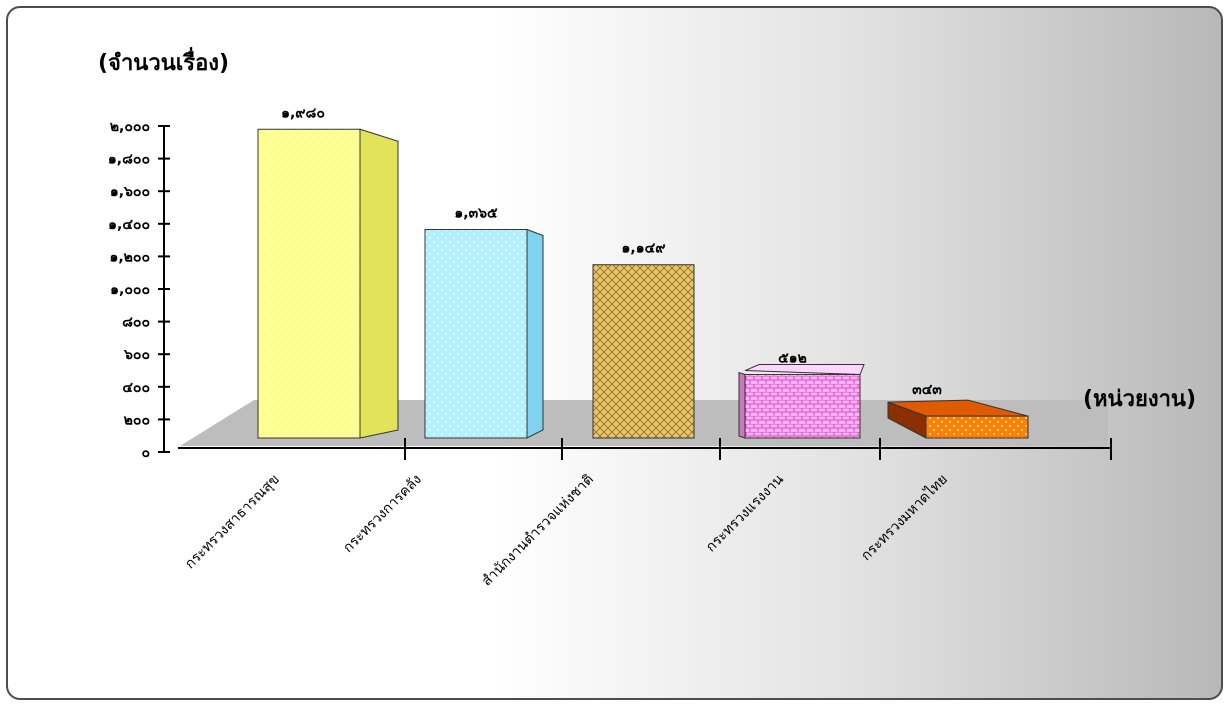 Image resolution: width=1227 pixels, height=704 pixels. I want to click on y-tick-label: ๑,๖๐๐, so click(130, 192).